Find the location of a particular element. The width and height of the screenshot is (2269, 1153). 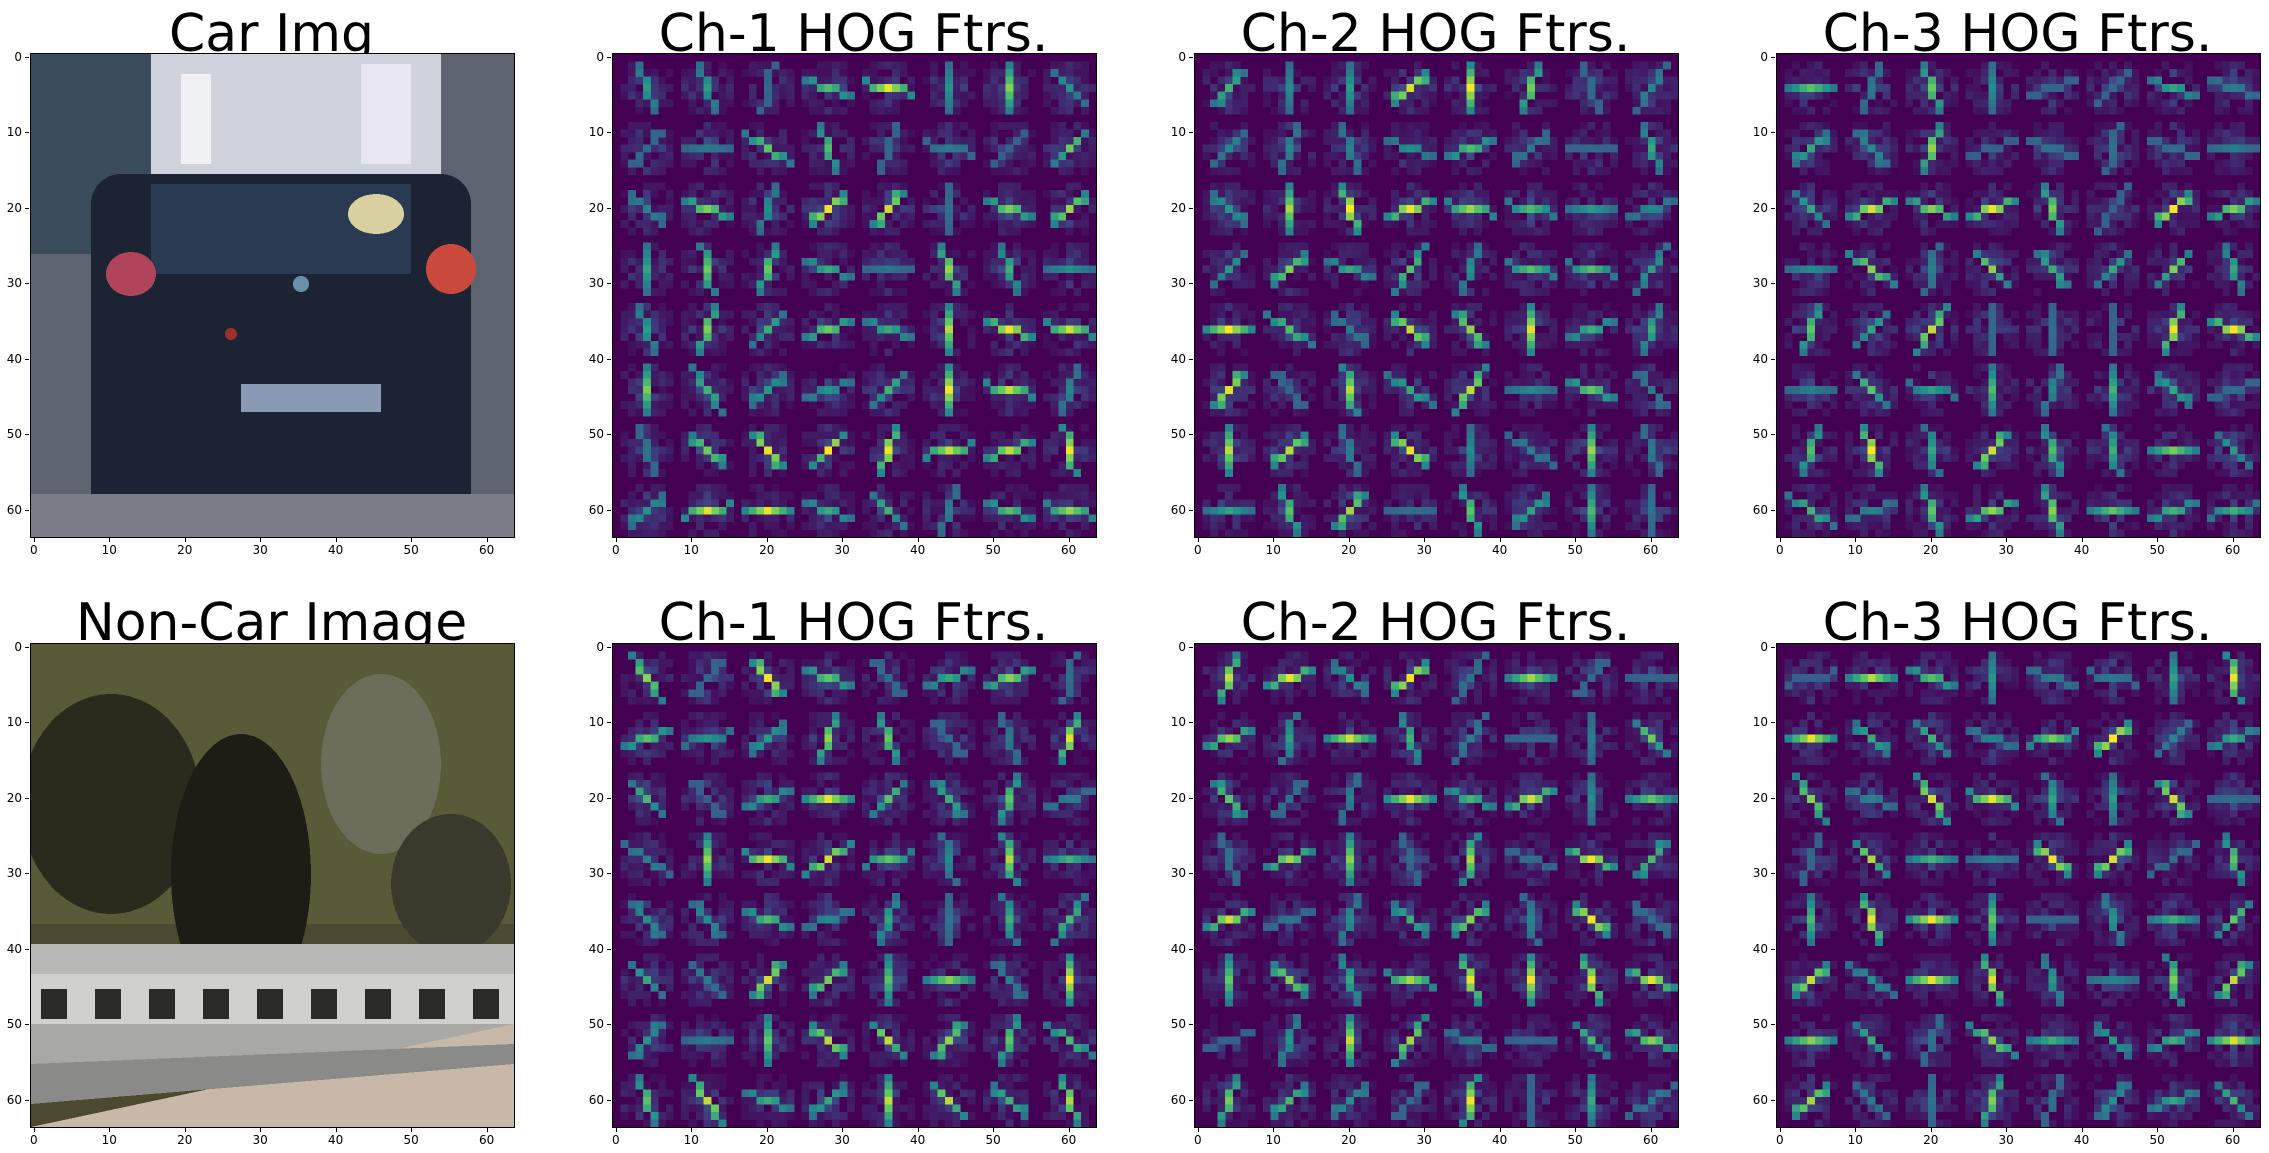

panel-title: Ch-2 HOG Ftrs. is located at coordinates (1435, 34).